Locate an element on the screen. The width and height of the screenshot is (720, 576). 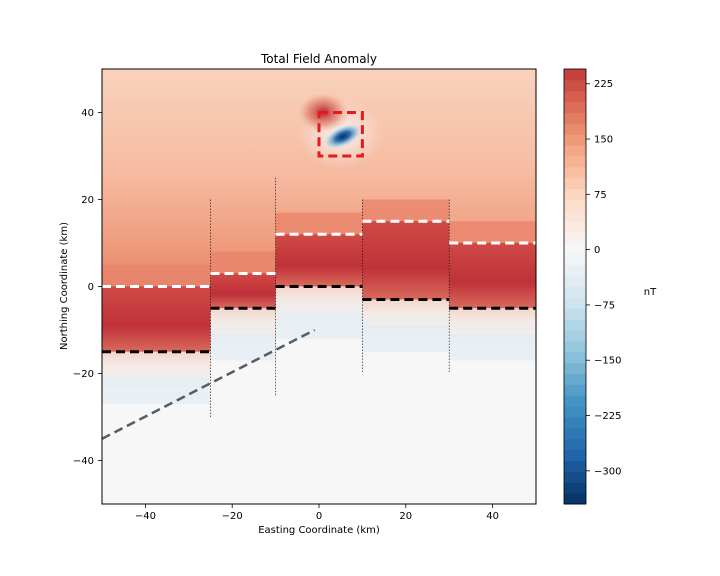
colorbar-frame is located at coordinates (575, 286).